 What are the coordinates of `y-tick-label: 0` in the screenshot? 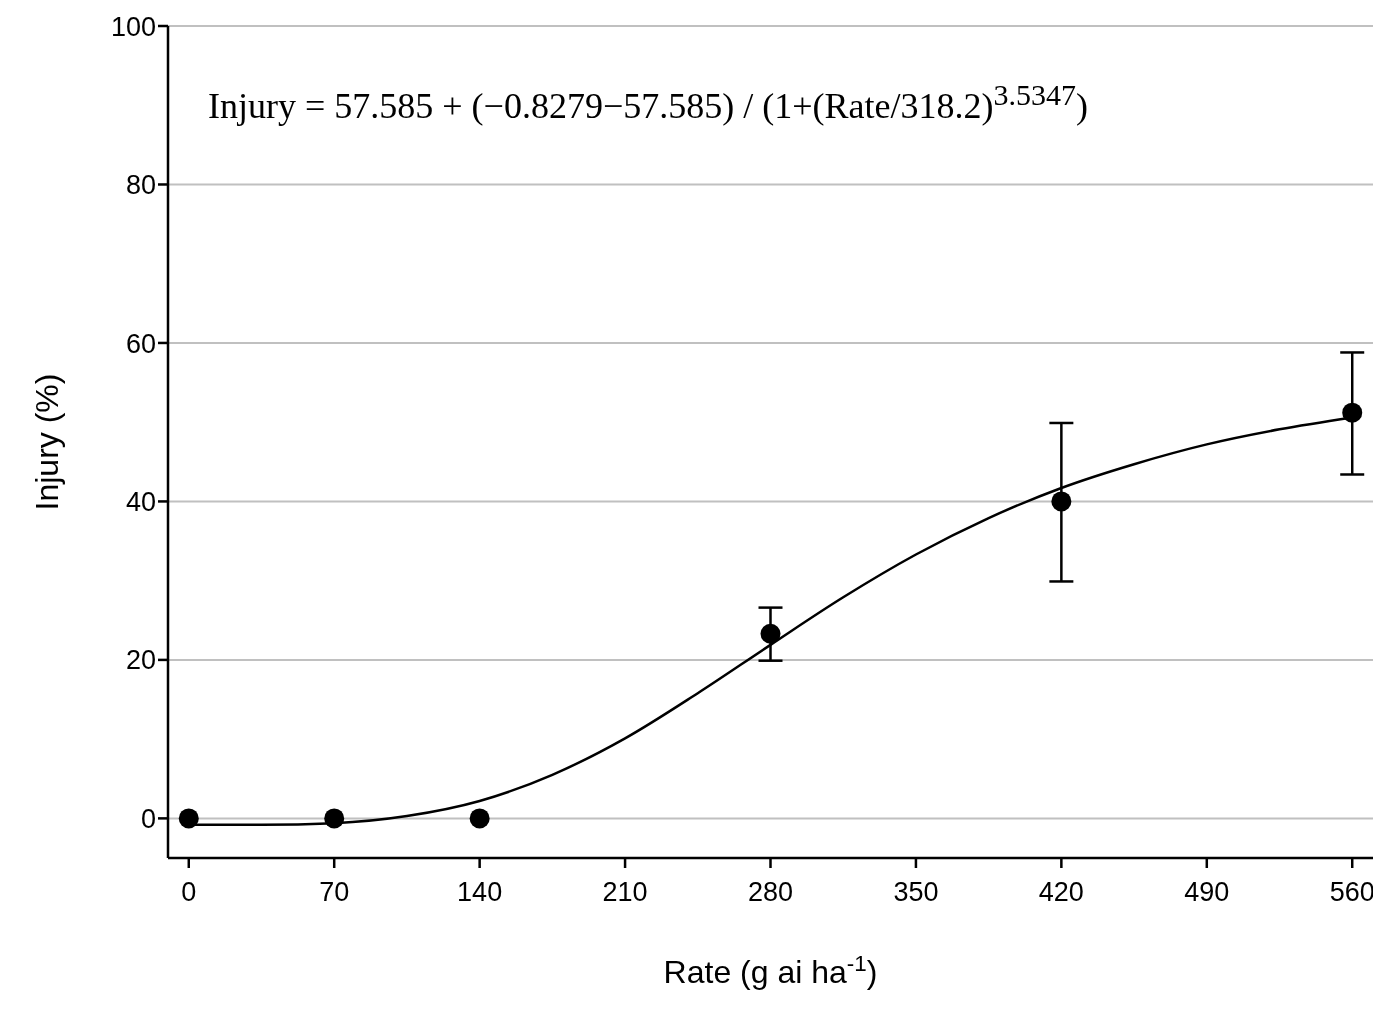 It's located at (148, 818).